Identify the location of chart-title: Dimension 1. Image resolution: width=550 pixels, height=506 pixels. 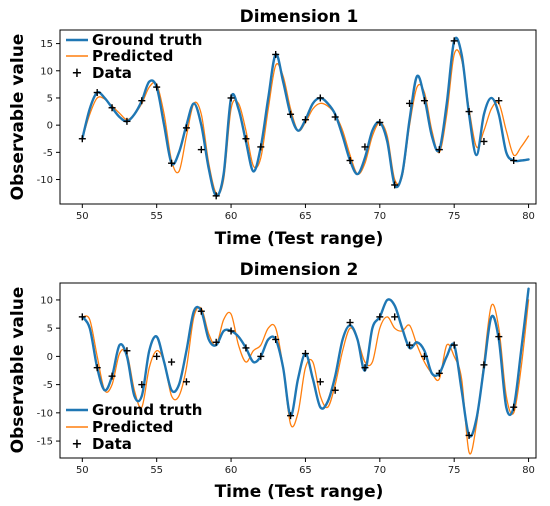
(299, 17).